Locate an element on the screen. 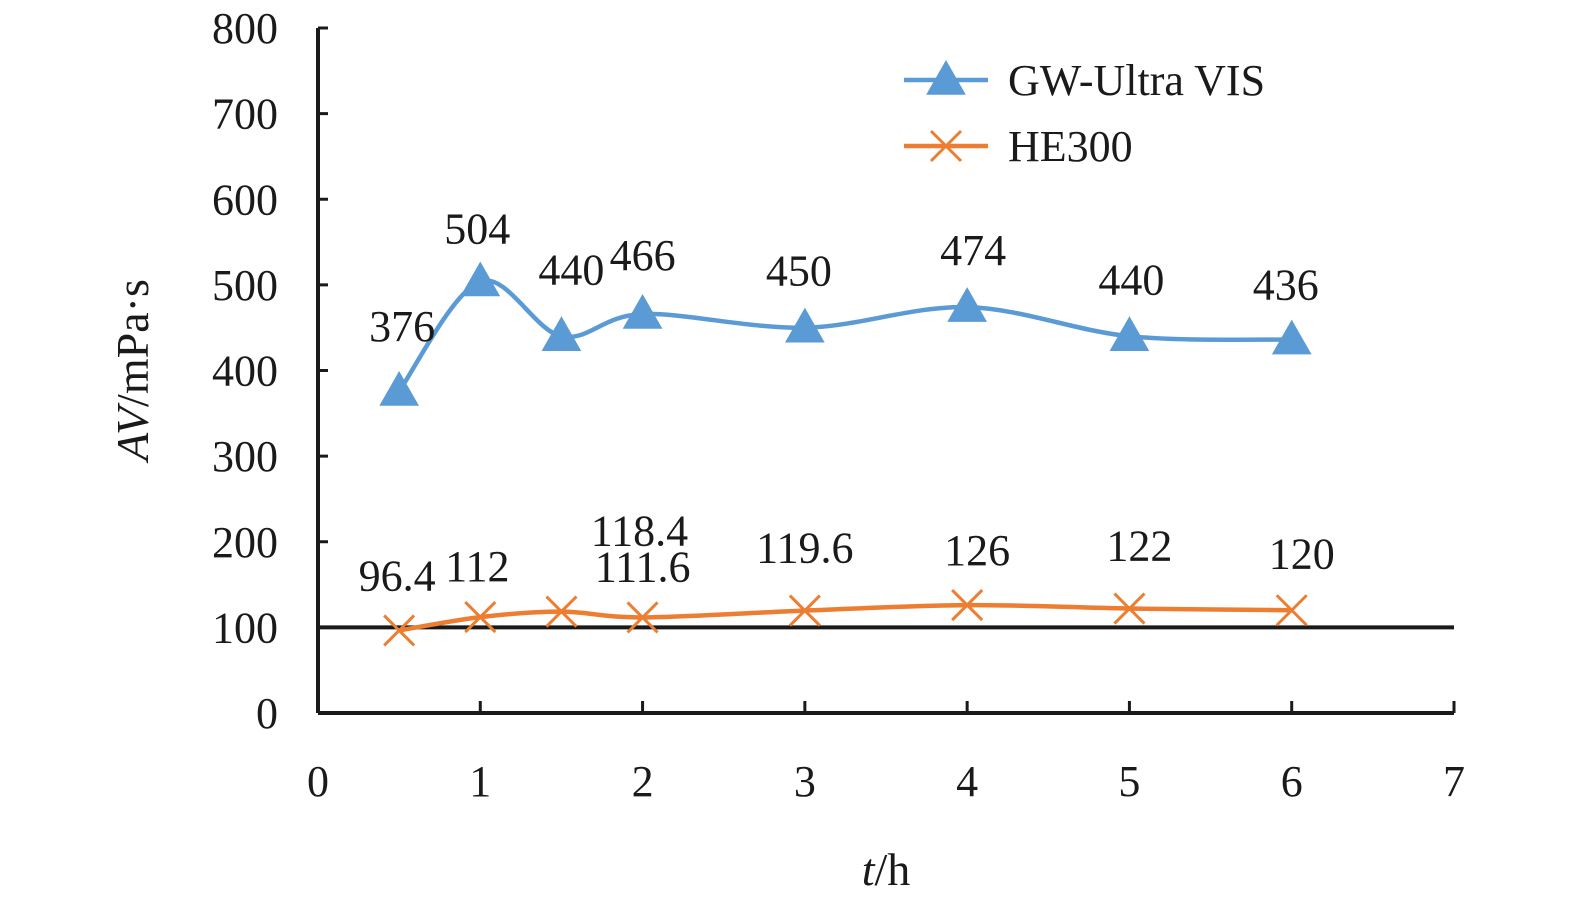 The width and height of the screenshot is (1575, 908). x-tick-label: 2 is located at coordinates (643, 781).